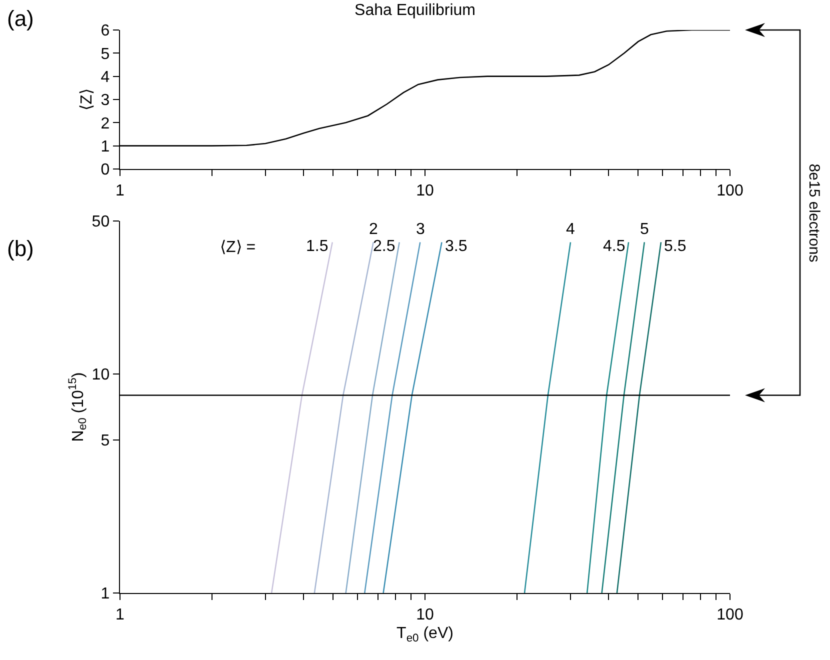 The height and width of the screenshot is (660, 830). I want to click on text: (b), so click(20, 248).